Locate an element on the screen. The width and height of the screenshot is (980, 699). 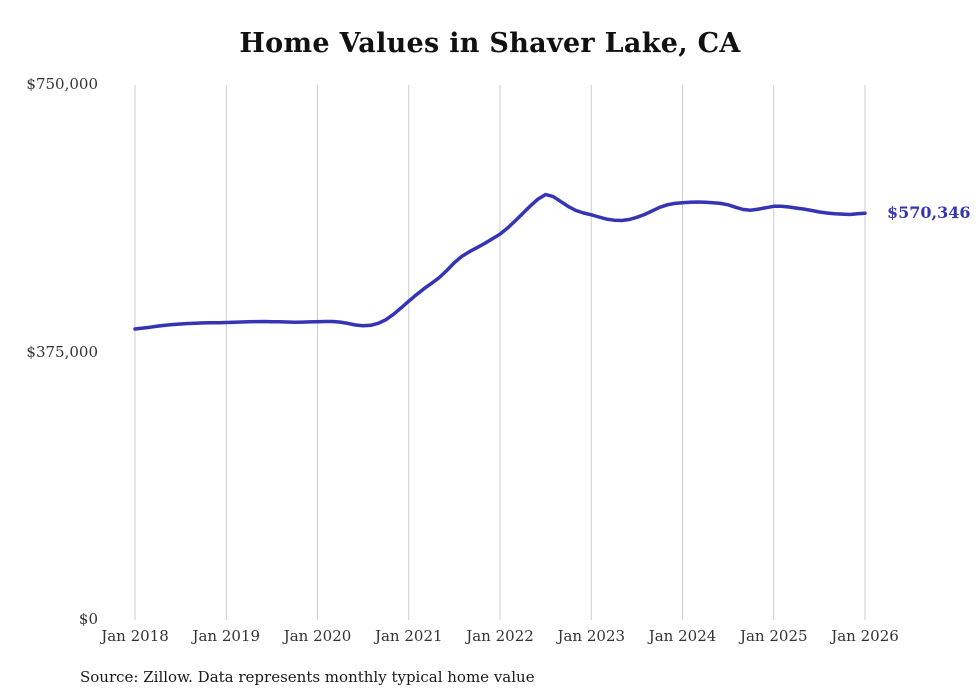
latest-value-label: $570,346 is located at coordinates (929, 213).